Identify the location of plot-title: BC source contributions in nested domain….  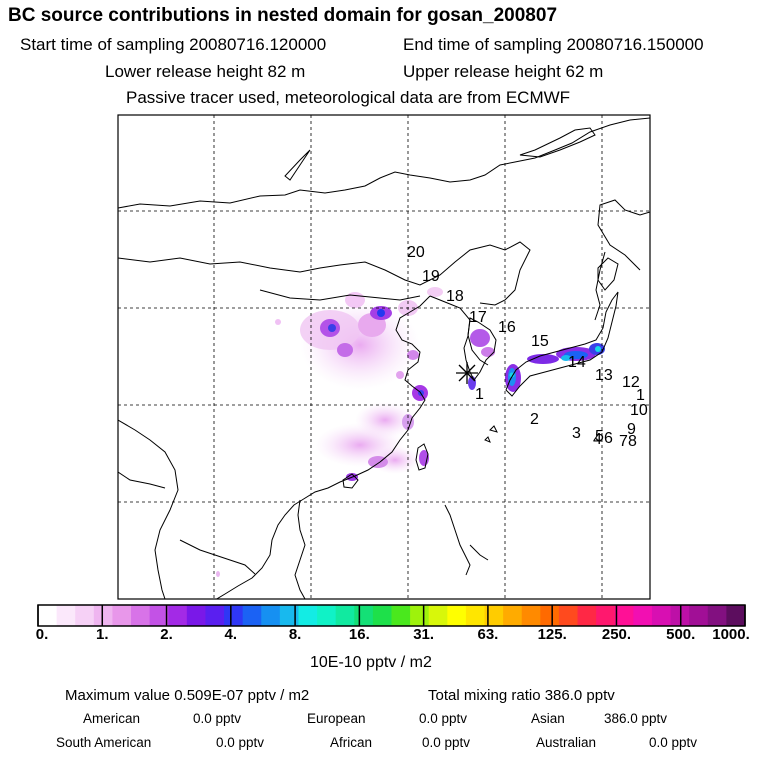
(283, 15).